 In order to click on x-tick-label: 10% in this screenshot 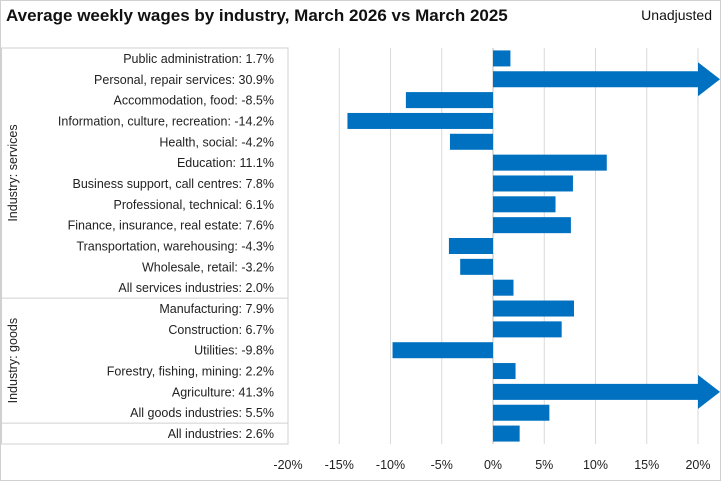, I will do `click(595, 465)`.